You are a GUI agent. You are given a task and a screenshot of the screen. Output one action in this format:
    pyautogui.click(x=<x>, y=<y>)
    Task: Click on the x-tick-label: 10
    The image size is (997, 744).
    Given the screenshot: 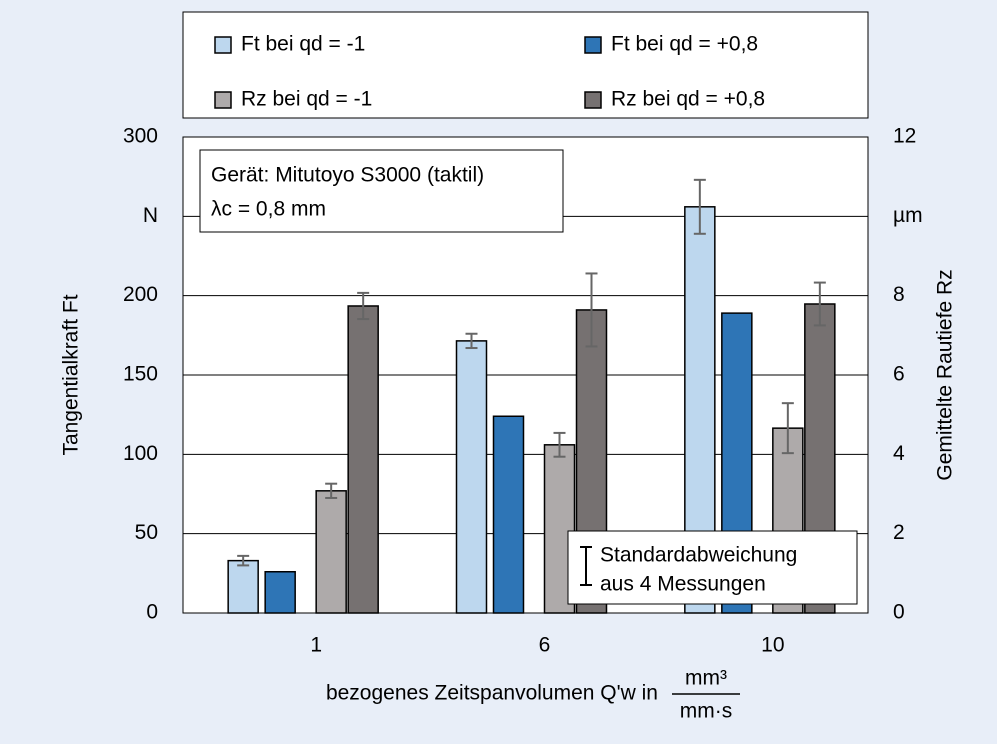 What is the action you would take?
    pyautogui.click(x=772, y=645)
    